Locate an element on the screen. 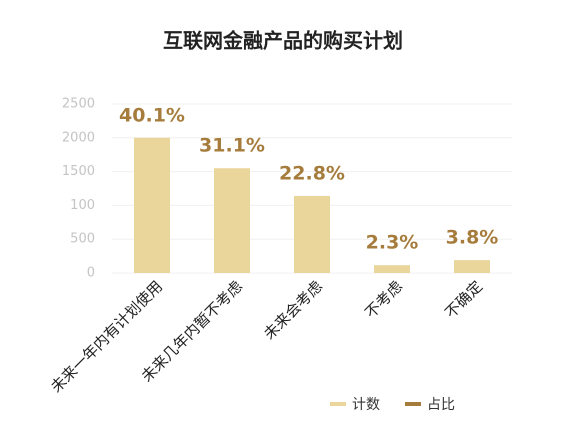 This screenshot has height=427, width=566. y-tick-label: 2000 is located at coordinates (78, 137).